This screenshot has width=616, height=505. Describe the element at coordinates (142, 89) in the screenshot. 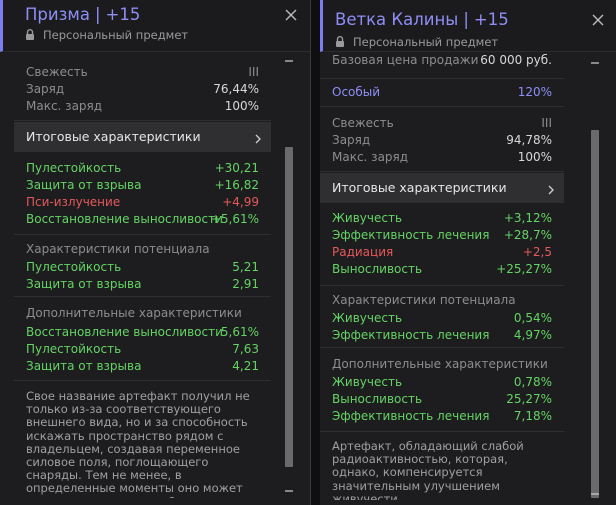

I see `charge-row: Заряд 76,44%` at that location.